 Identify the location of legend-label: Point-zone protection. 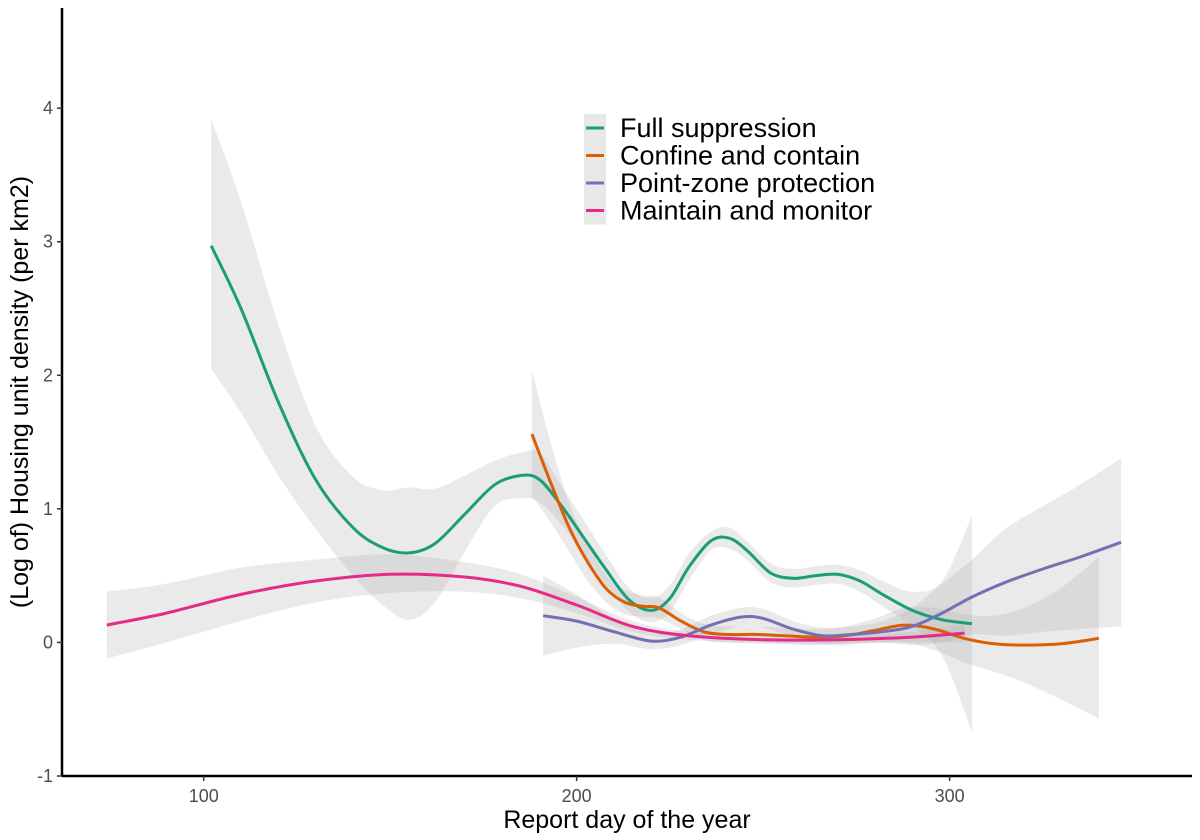
(747, 183).